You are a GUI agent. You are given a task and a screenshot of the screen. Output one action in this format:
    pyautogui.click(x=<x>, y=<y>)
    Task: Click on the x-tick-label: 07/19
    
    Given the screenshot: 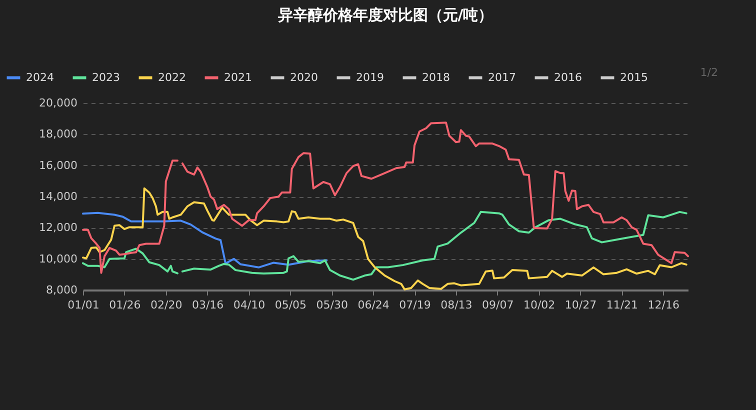 What is the action you would take?
    pyautogui.click(x=415, y=305)
    